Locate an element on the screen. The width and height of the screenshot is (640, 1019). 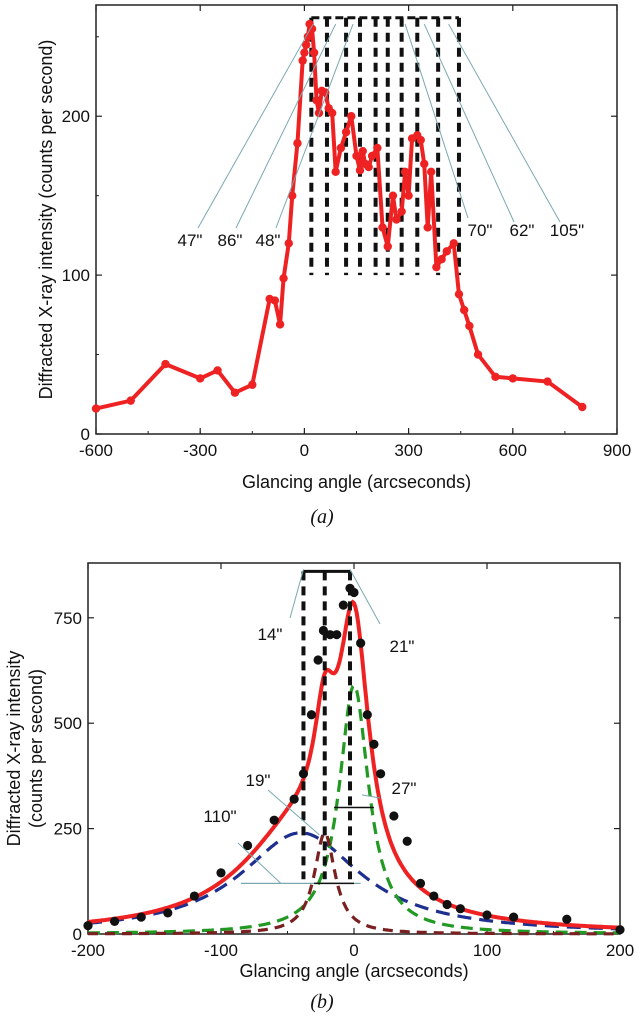
panel-b-x-tick-label: -200 is located at coordinates (88, 950).